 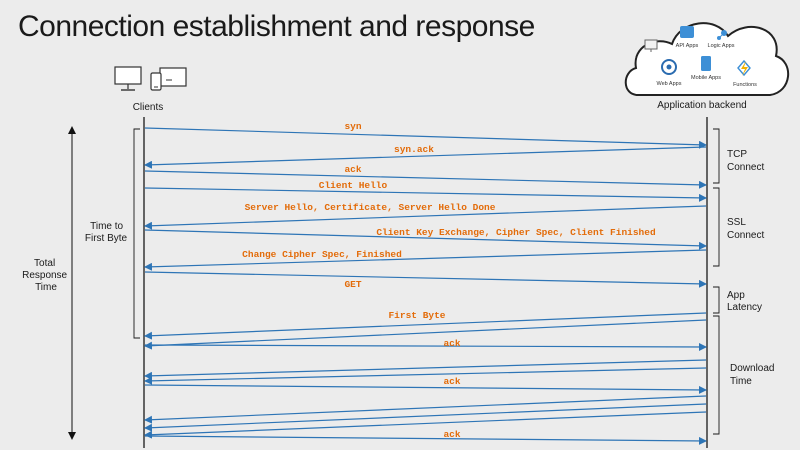 I want to click on clients-label: Clients, so click(x=148, y=107).